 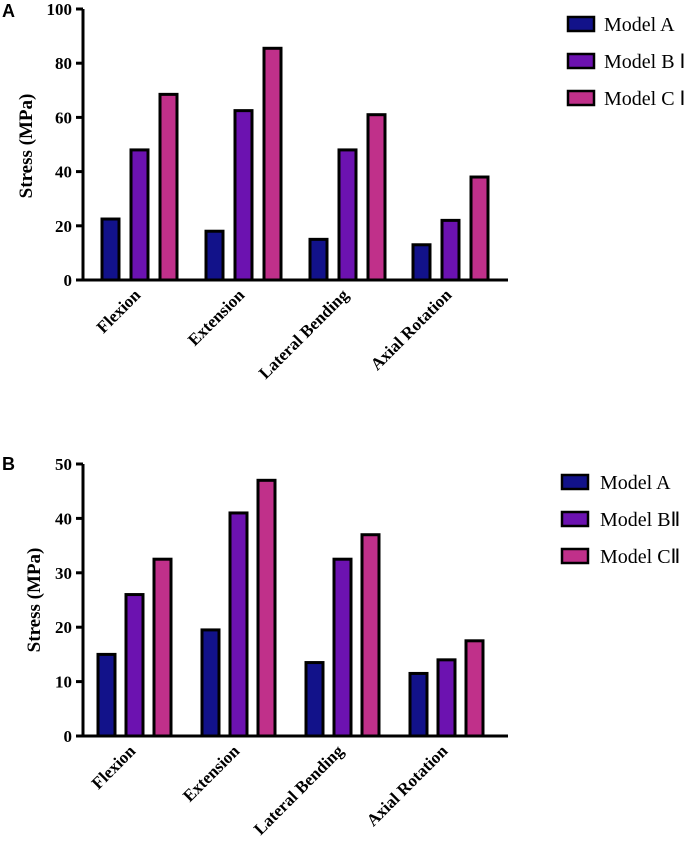 I want to click on panel-a-y-axis-title: Stress (MPa), so click(x=26, y=146).